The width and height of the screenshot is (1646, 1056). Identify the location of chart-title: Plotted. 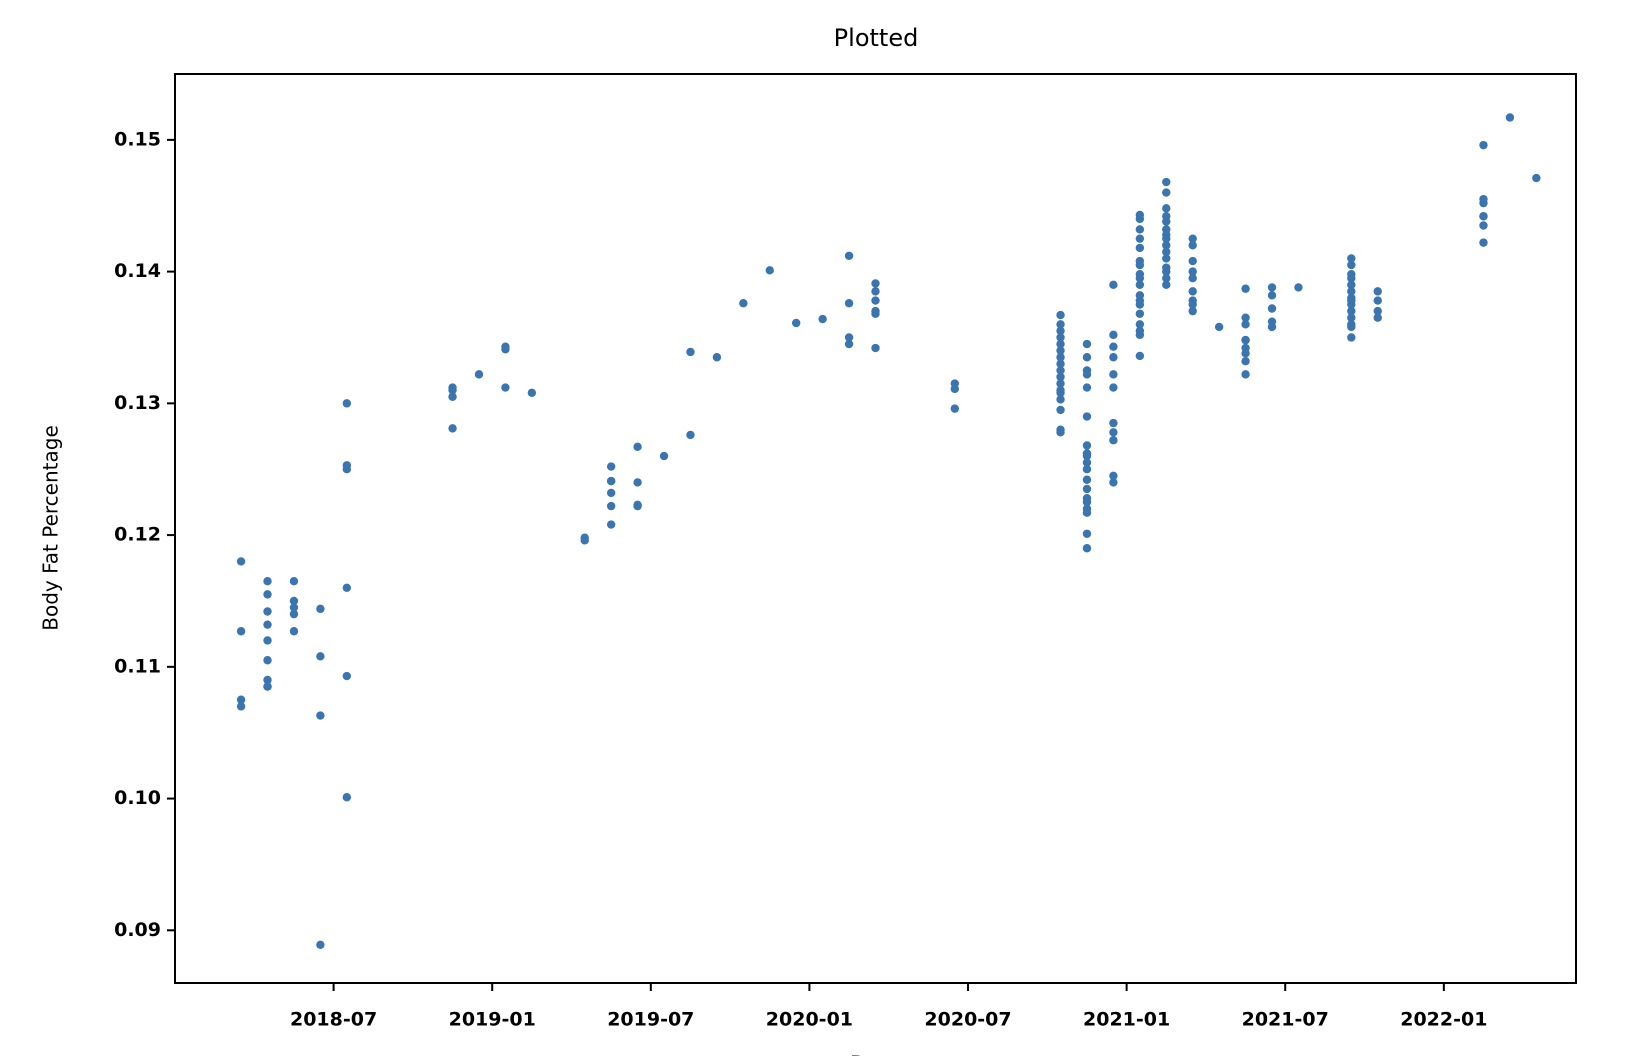
(876, 38).